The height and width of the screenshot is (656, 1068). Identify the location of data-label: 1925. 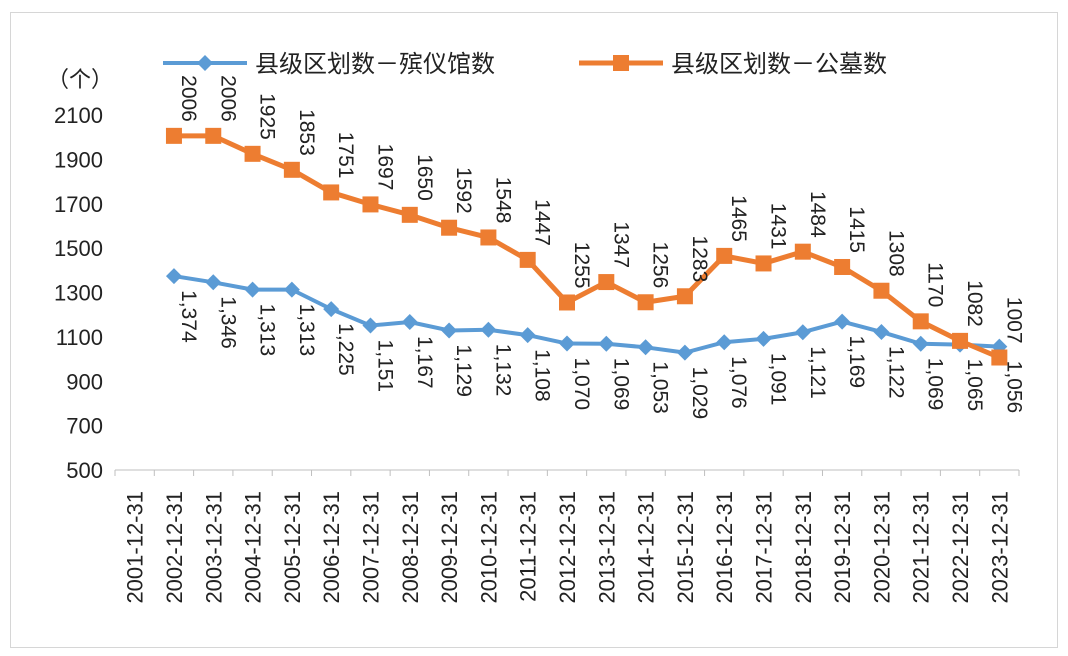
(267, 116).